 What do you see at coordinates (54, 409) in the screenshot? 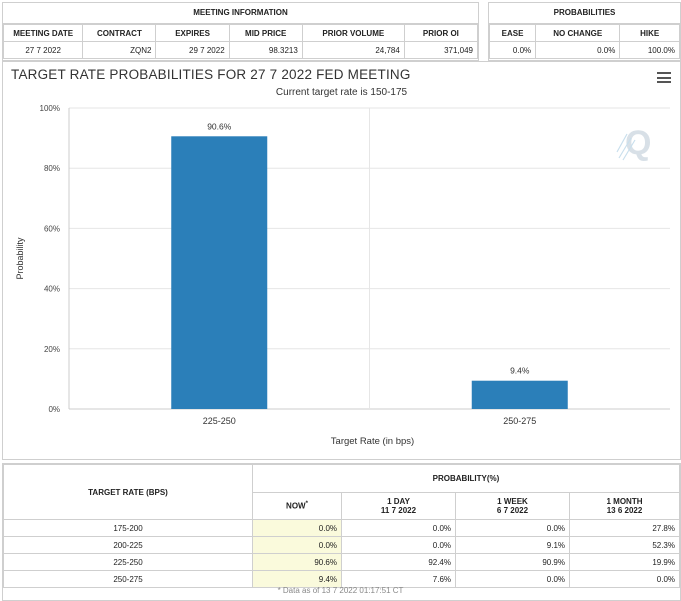
I see `y-tick-label: 0%` at bounding box center [54, 409].